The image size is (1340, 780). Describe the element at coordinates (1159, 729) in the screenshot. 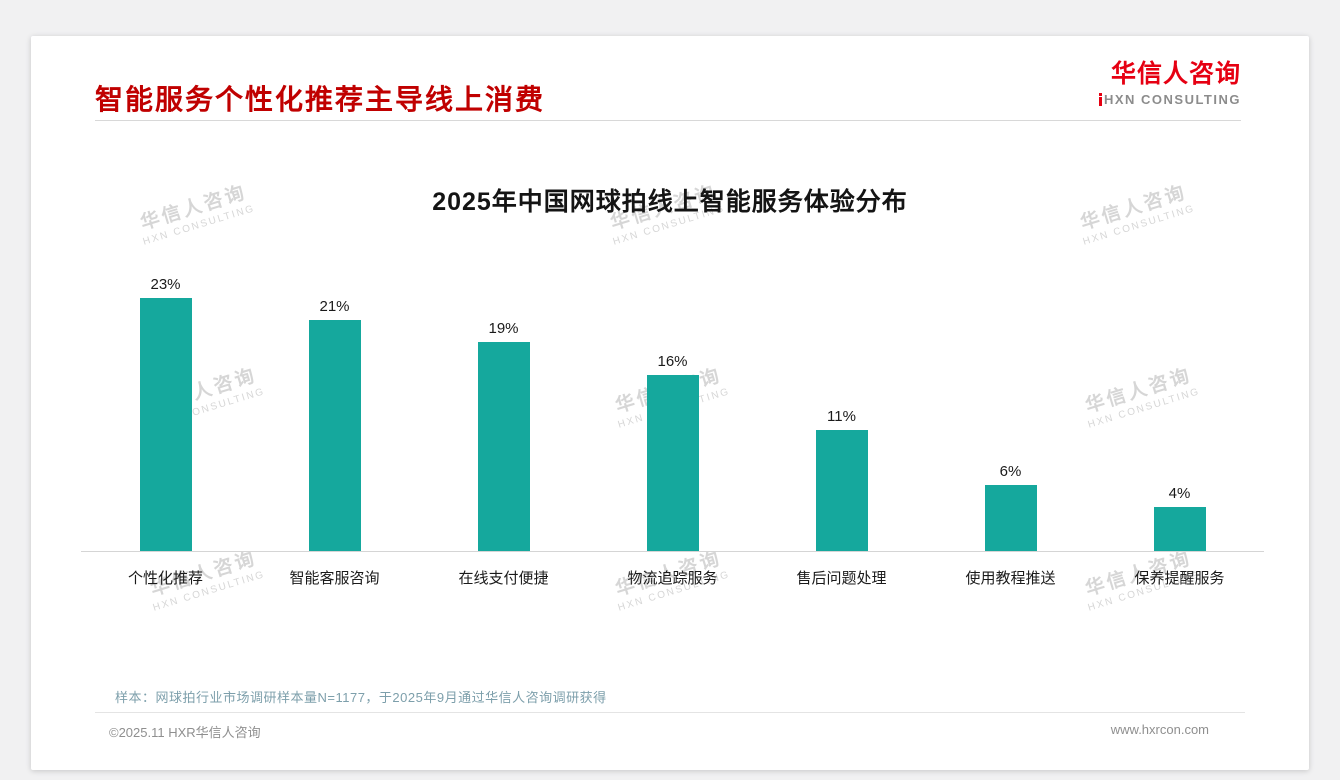

I see `footer-website: www.hxrcon.com` at that location.